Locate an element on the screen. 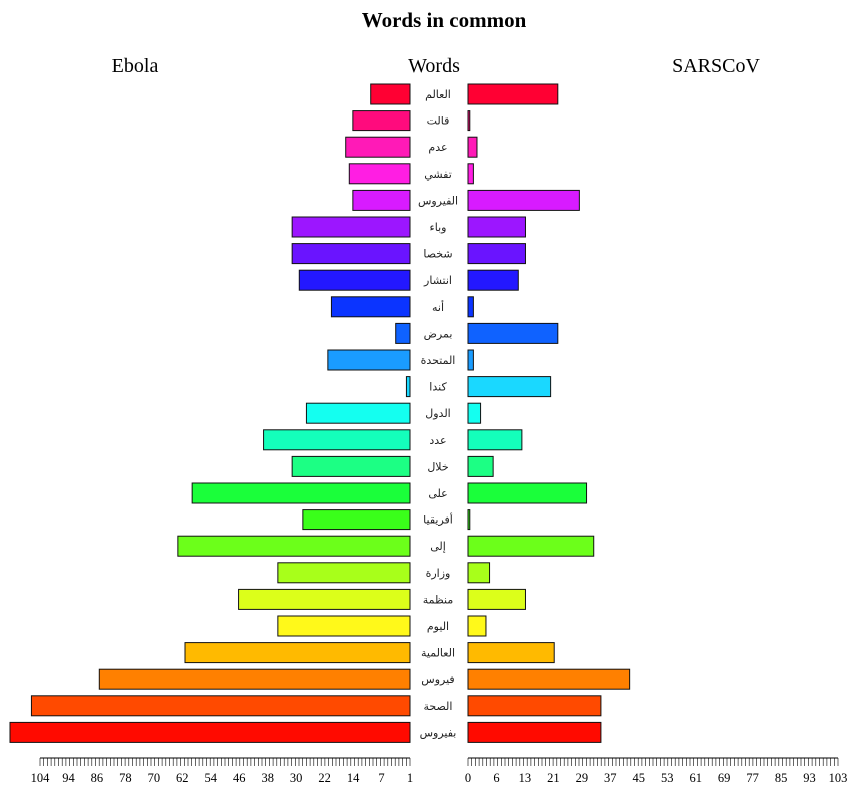  word-label: أنه is located at coordinates (438, 307).